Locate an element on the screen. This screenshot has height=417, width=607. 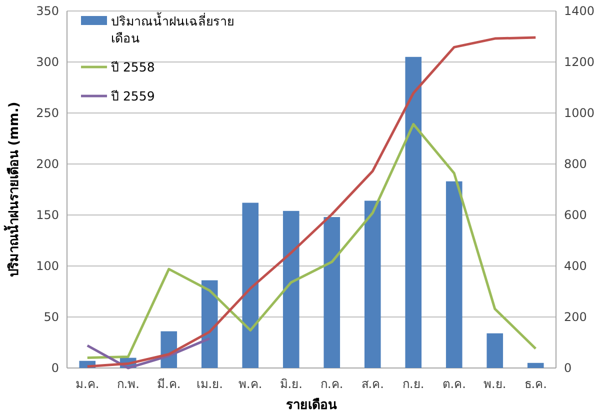
y-axis-title: ปริมาณน้ำฝนรายเดือน (mm.) is located at coordinates (12, 190).